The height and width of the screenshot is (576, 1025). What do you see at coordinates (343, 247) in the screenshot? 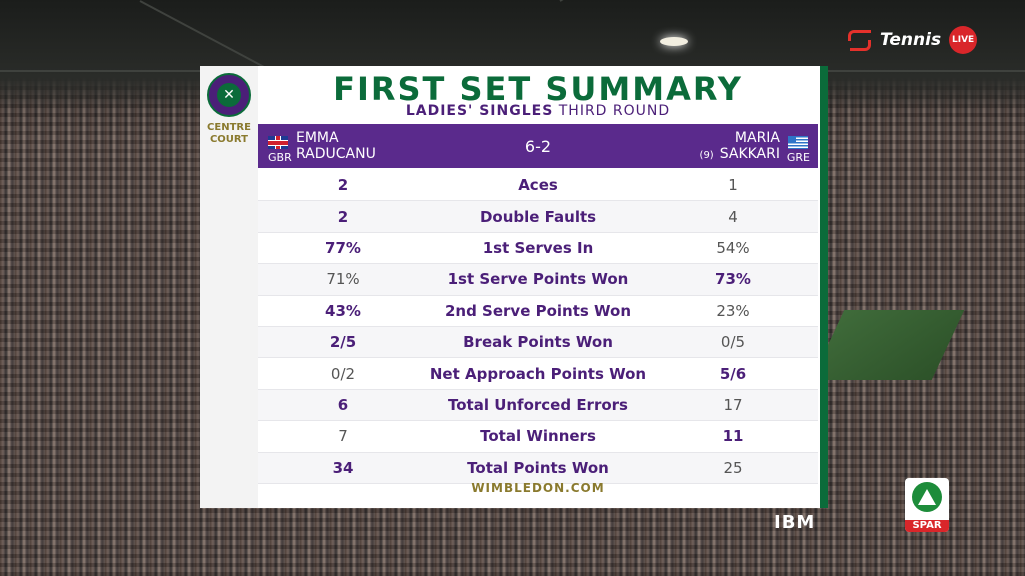
I see `left-stat-value: 77%` at bounding box center [343, 247].